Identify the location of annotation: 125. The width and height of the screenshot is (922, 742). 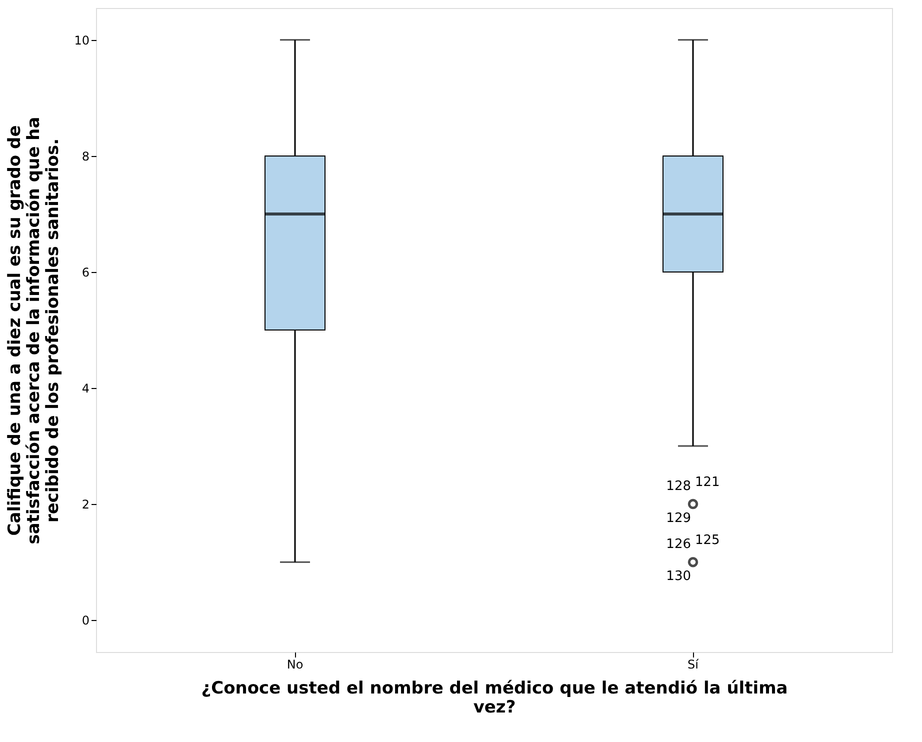
(707, 540).